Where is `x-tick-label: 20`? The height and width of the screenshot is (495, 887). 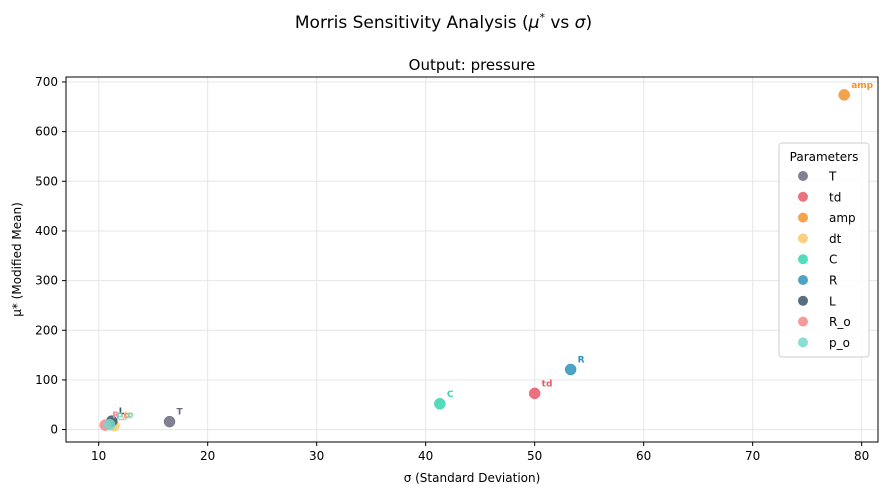
x-tick-label: 20 is located at coordinates (207, 456).